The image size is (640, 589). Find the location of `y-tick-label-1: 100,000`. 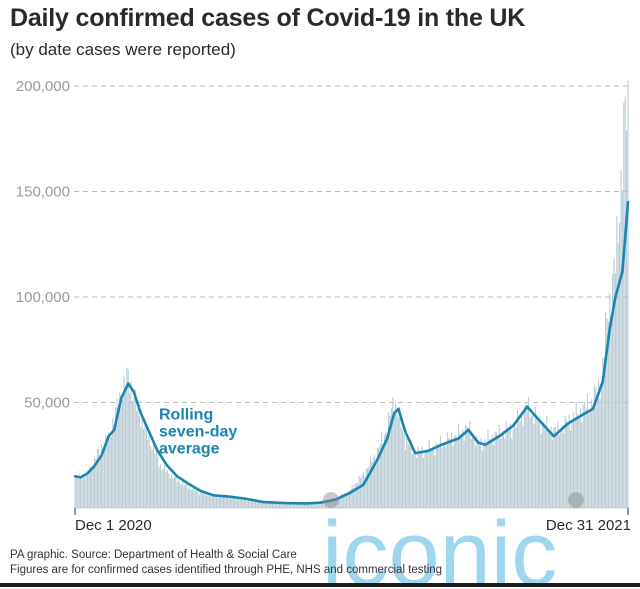

y-tick-label-1: 100,000 is located at coordinates (43, 297).